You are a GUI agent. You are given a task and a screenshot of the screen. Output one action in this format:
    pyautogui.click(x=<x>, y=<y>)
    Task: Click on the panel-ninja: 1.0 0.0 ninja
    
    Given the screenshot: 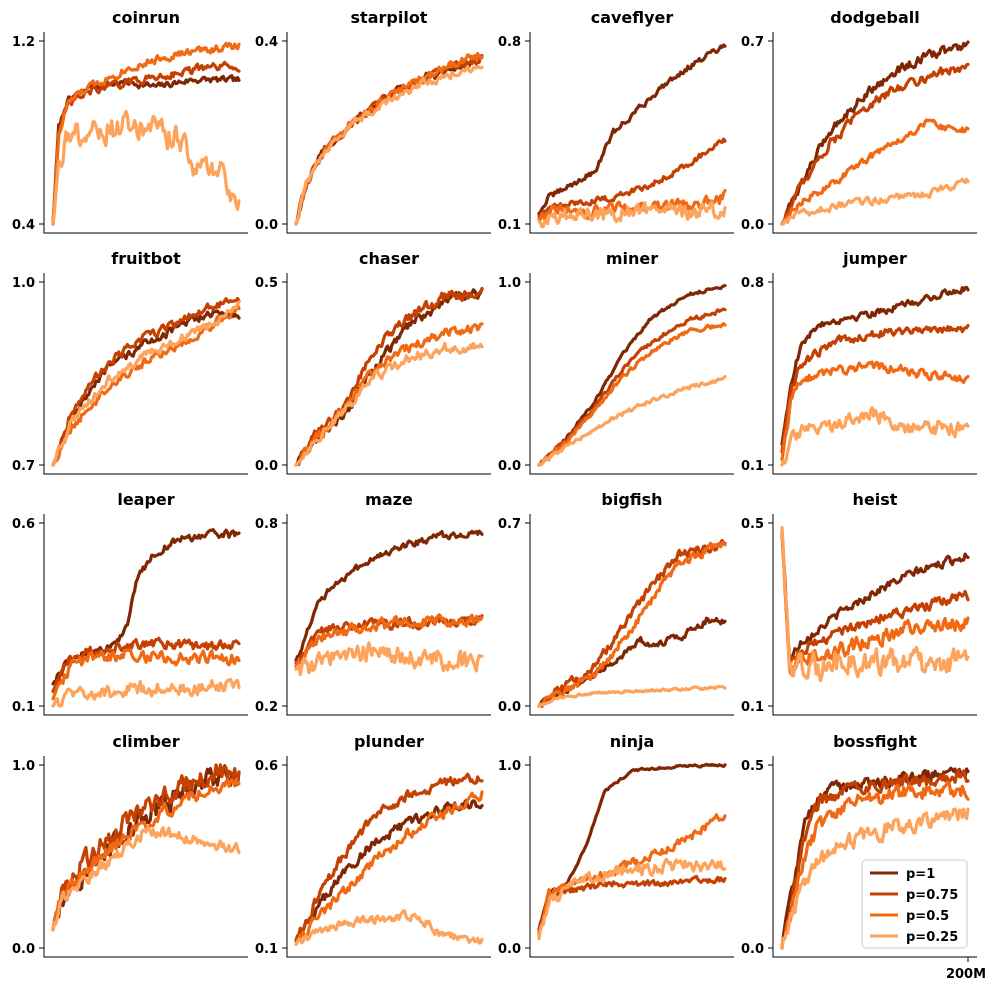 What is the action you would take?
    pyautogui.click(x=616, y=845)
    